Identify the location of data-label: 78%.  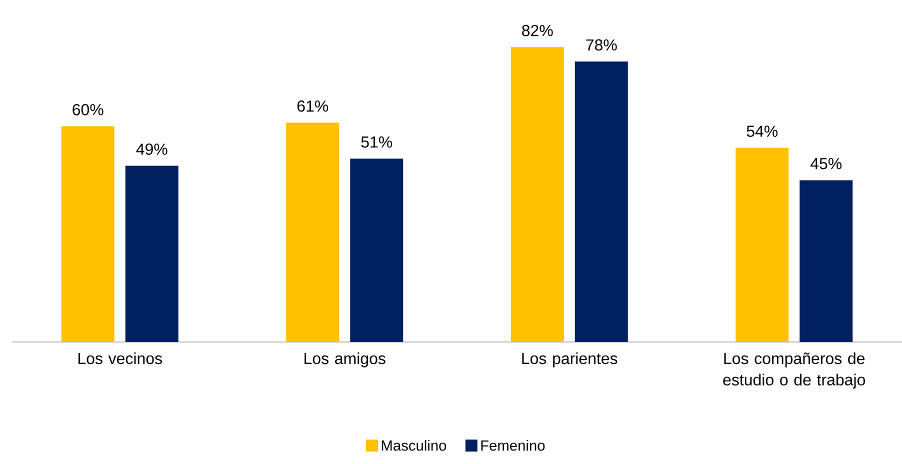
(601, 45).